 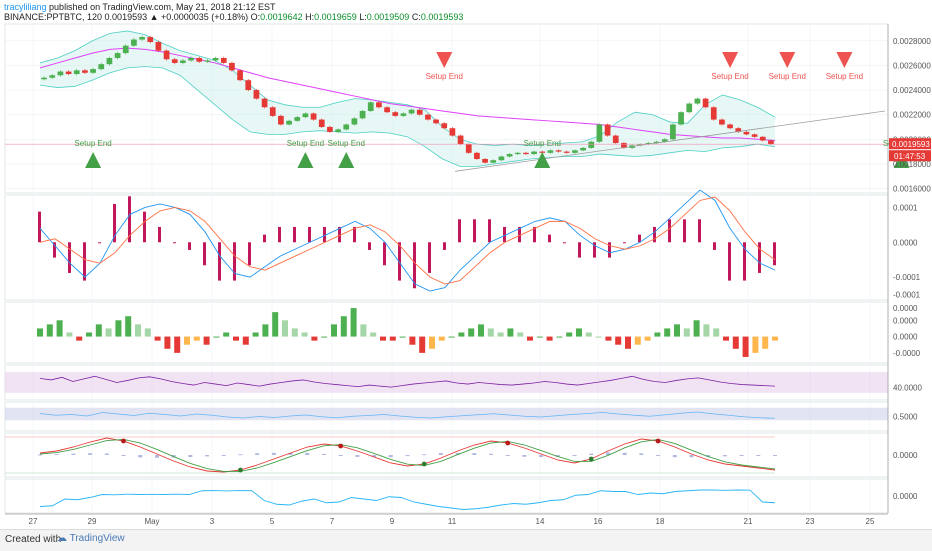 I want to click on x-tick-label: 29, so click(x=92, y=521).